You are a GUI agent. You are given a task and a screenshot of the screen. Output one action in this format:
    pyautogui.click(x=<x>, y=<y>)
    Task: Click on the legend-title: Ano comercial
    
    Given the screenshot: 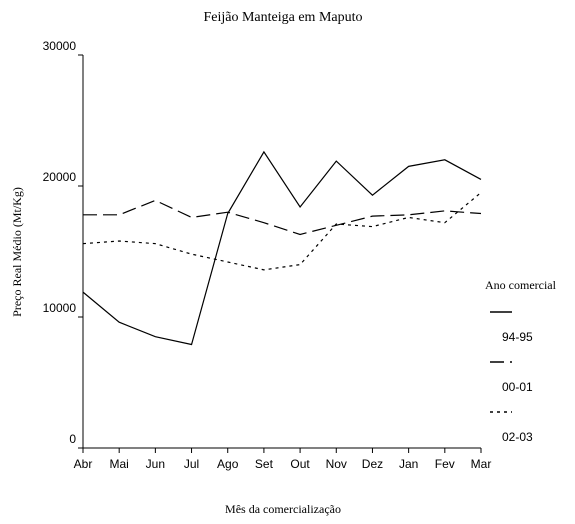 What is the action you would take?
    pyautogui.click(x=521, y=285)
    